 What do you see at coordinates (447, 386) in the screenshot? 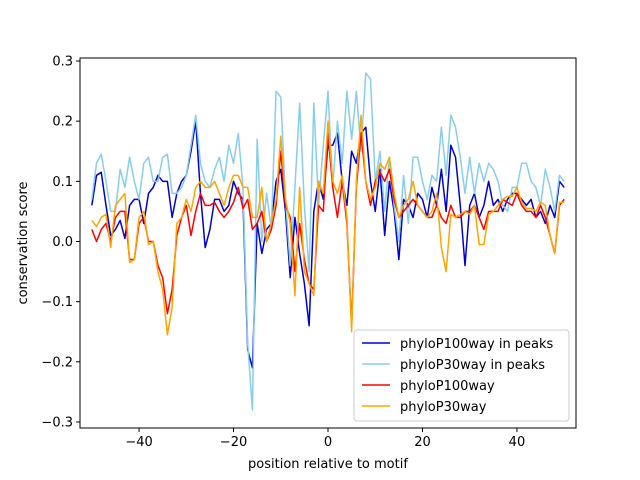
I see `legend-label: phyloP100way` at bounding box center [447, 386].